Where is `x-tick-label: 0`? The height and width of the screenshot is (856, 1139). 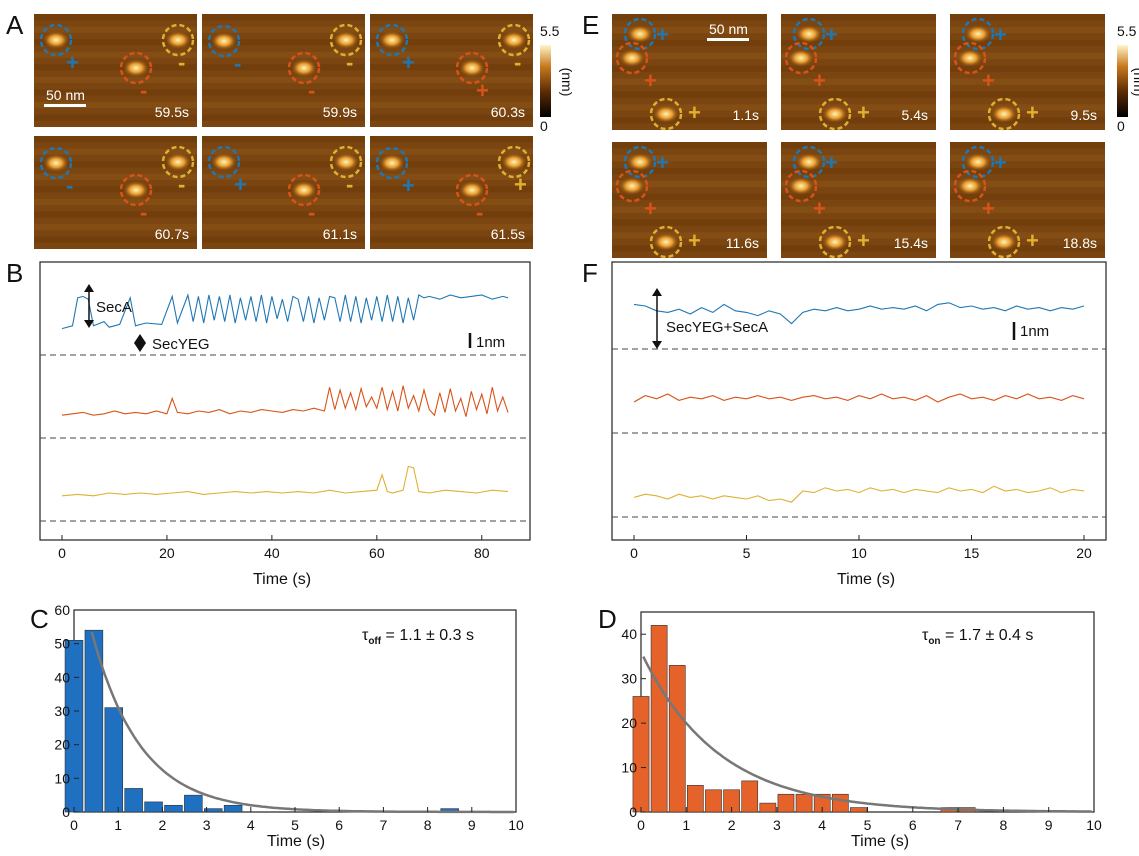
x-tick-label: 0 is located at coordinates (634, 553).